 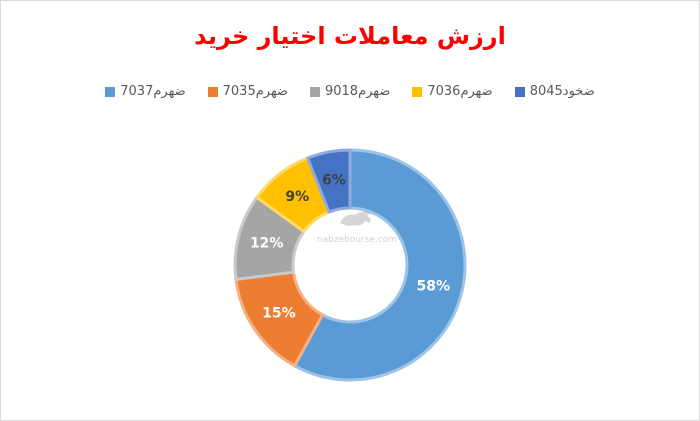 I want to click on legend-item-3: ضهرم7036, so click(x=452, y=91).